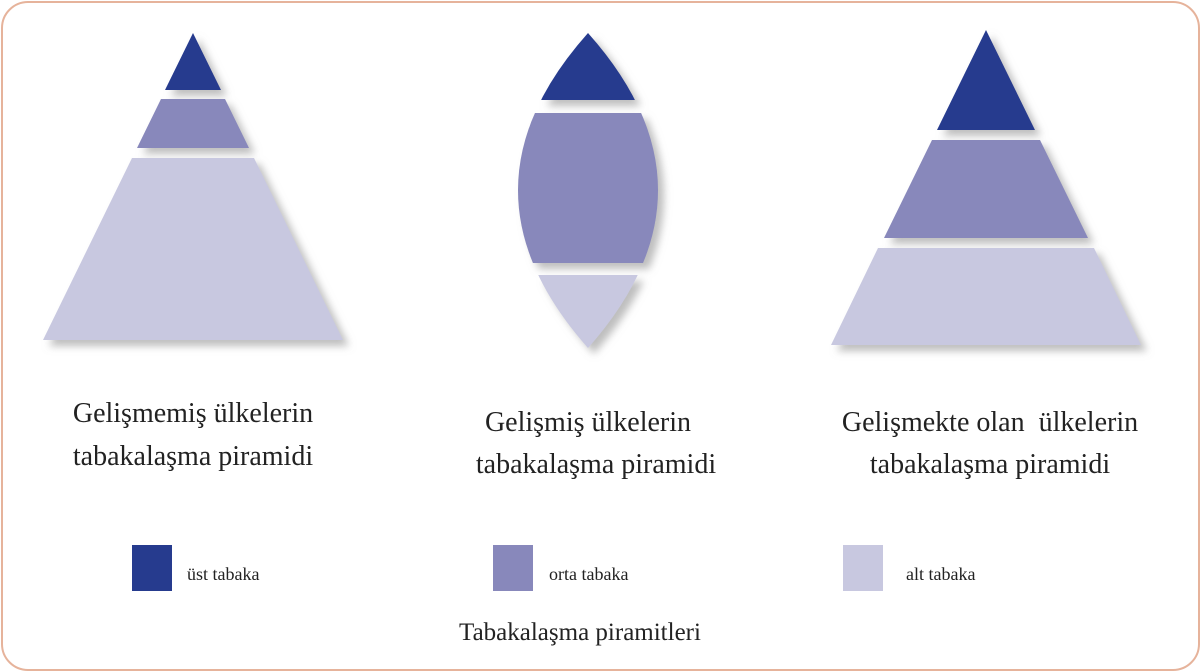 The image size is (1201, 672). Describe the element at coordinates (223, 574) in the screenshot. I see `legend-label: üst tabaka` at that location.